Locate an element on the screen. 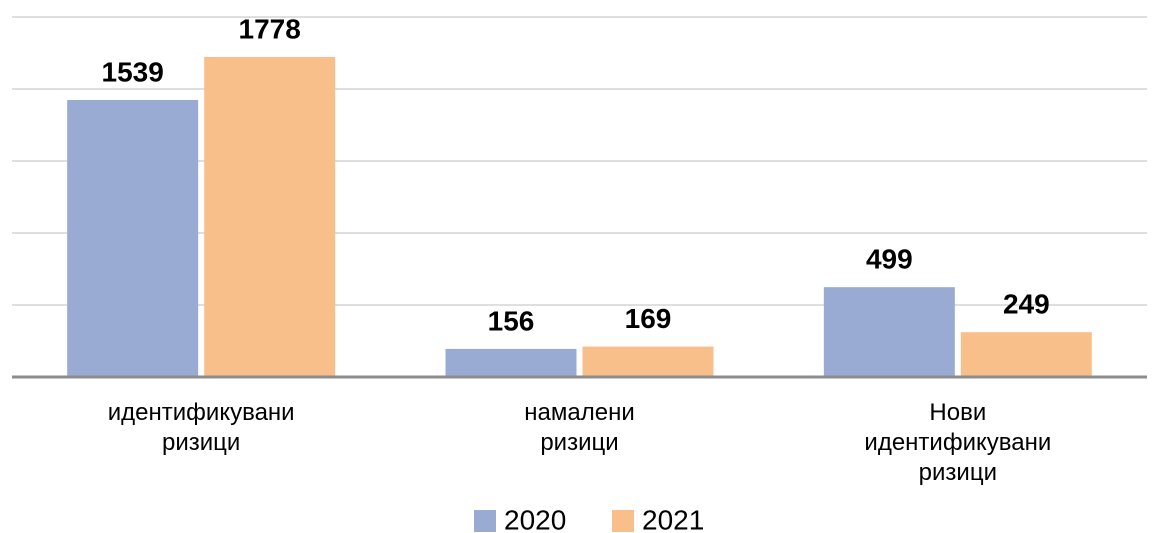 This screenshot has width=1158, height=533. x-tick-label: идентификувани ризици is located at coordinates (201, 427).